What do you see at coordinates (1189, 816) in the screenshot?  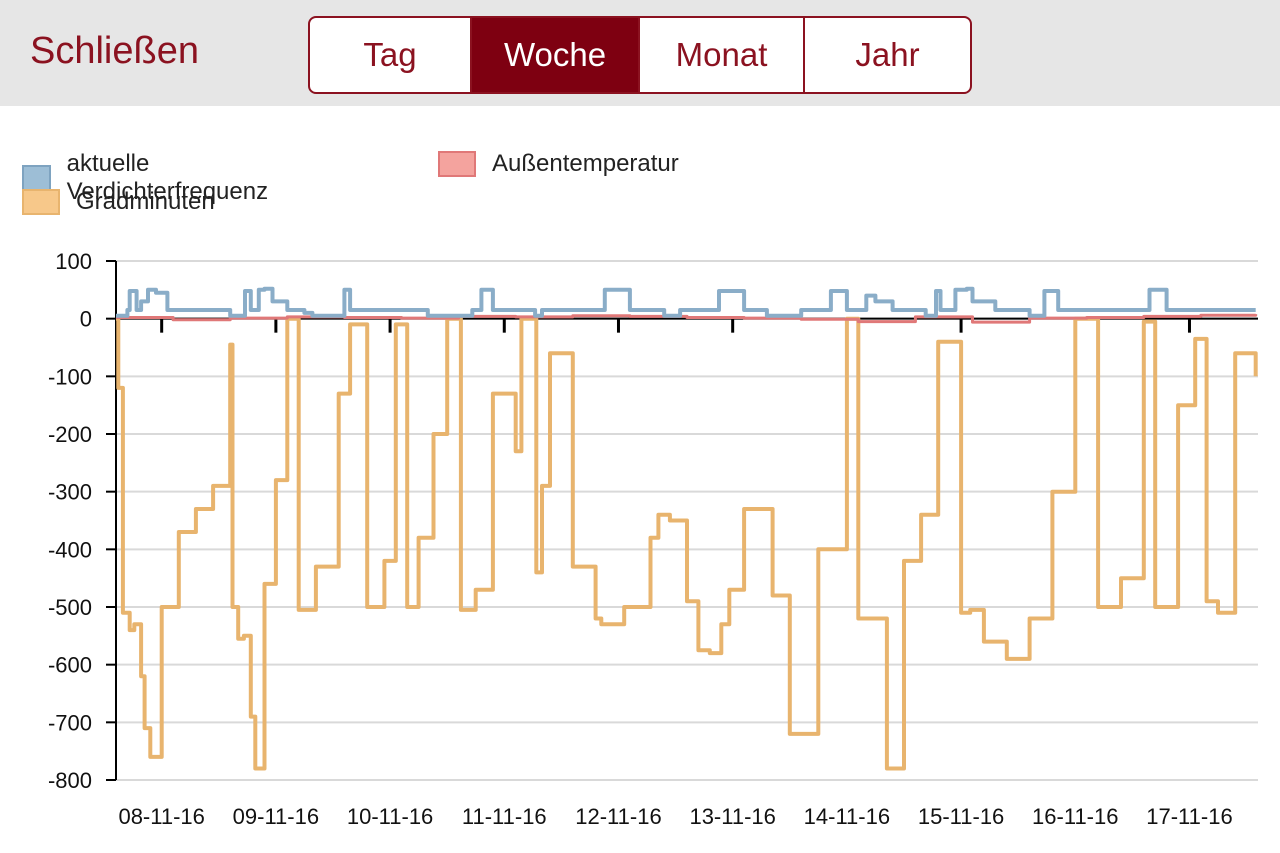 I see `x-tick-label: 17-11-16` at bounding box center [1189, 816].